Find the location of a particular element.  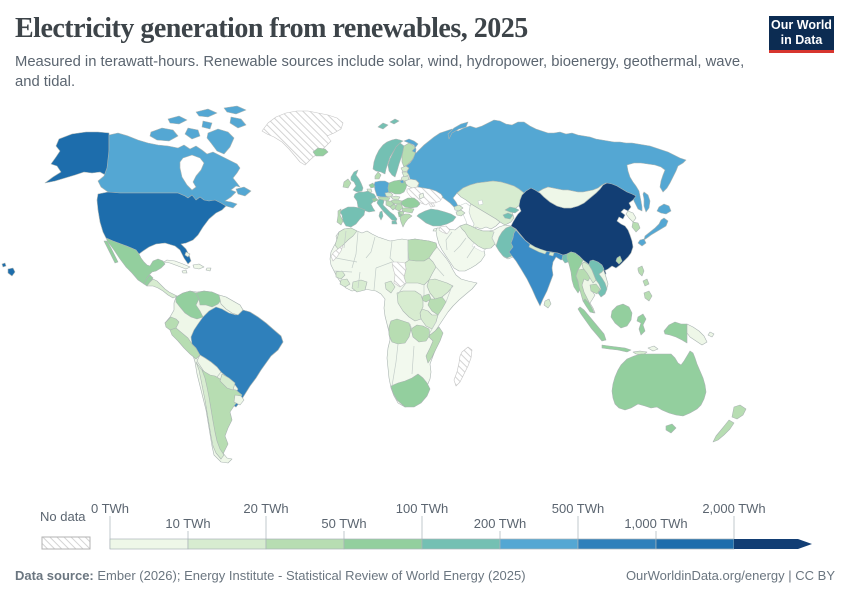

svg-text: 100 TWh is located at coordinates (422, 508).